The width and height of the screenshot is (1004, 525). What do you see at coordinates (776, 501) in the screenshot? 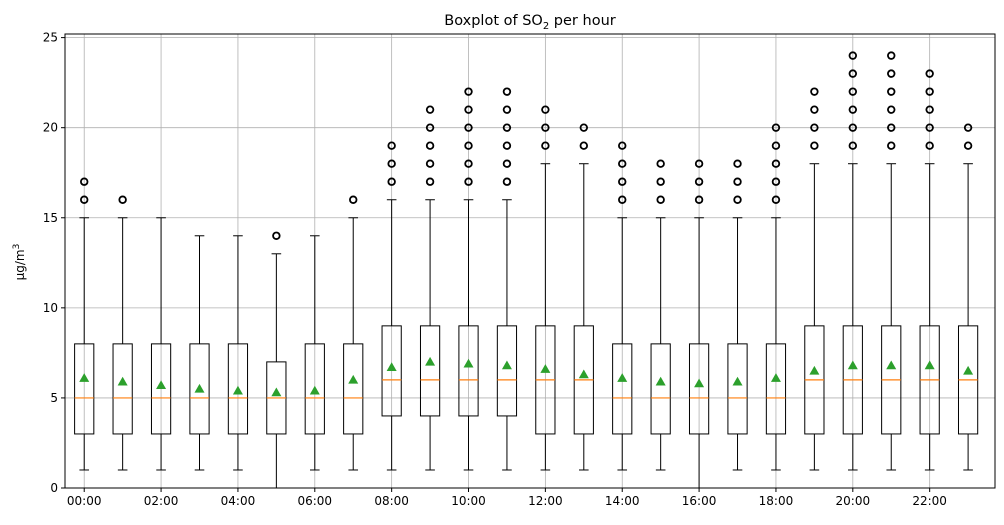
I see `x-tick-label: 18:00` at bounding box center [776, 501].